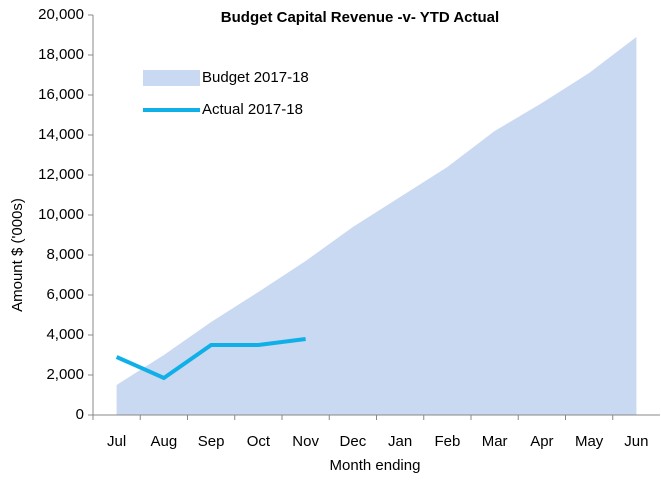 Image resolution: width=661 pixels, height=501 pixels. Describe the element at coordinates (541, 441) in the screenshot. I see `x-tick-label: Apr` at that location.